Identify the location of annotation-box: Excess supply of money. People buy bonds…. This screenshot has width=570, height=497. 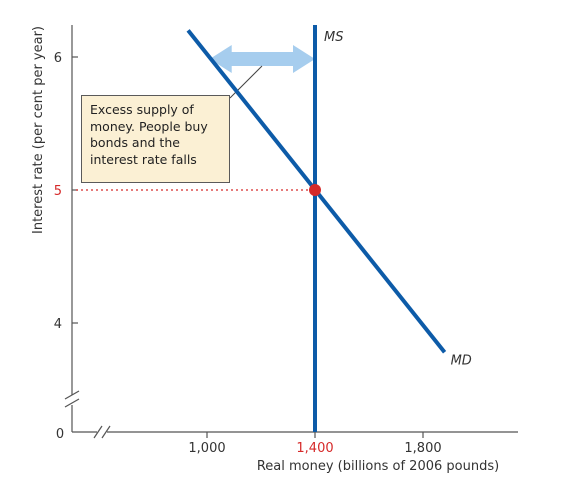
(155, 139).